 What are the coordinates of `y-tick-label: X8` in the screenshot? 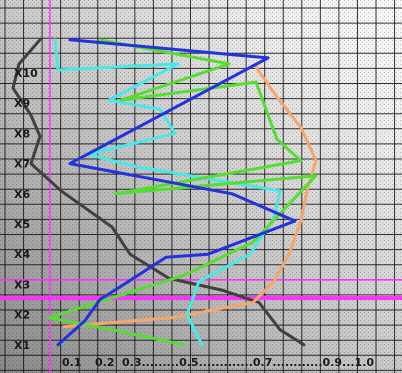 It's located at (22, 133).